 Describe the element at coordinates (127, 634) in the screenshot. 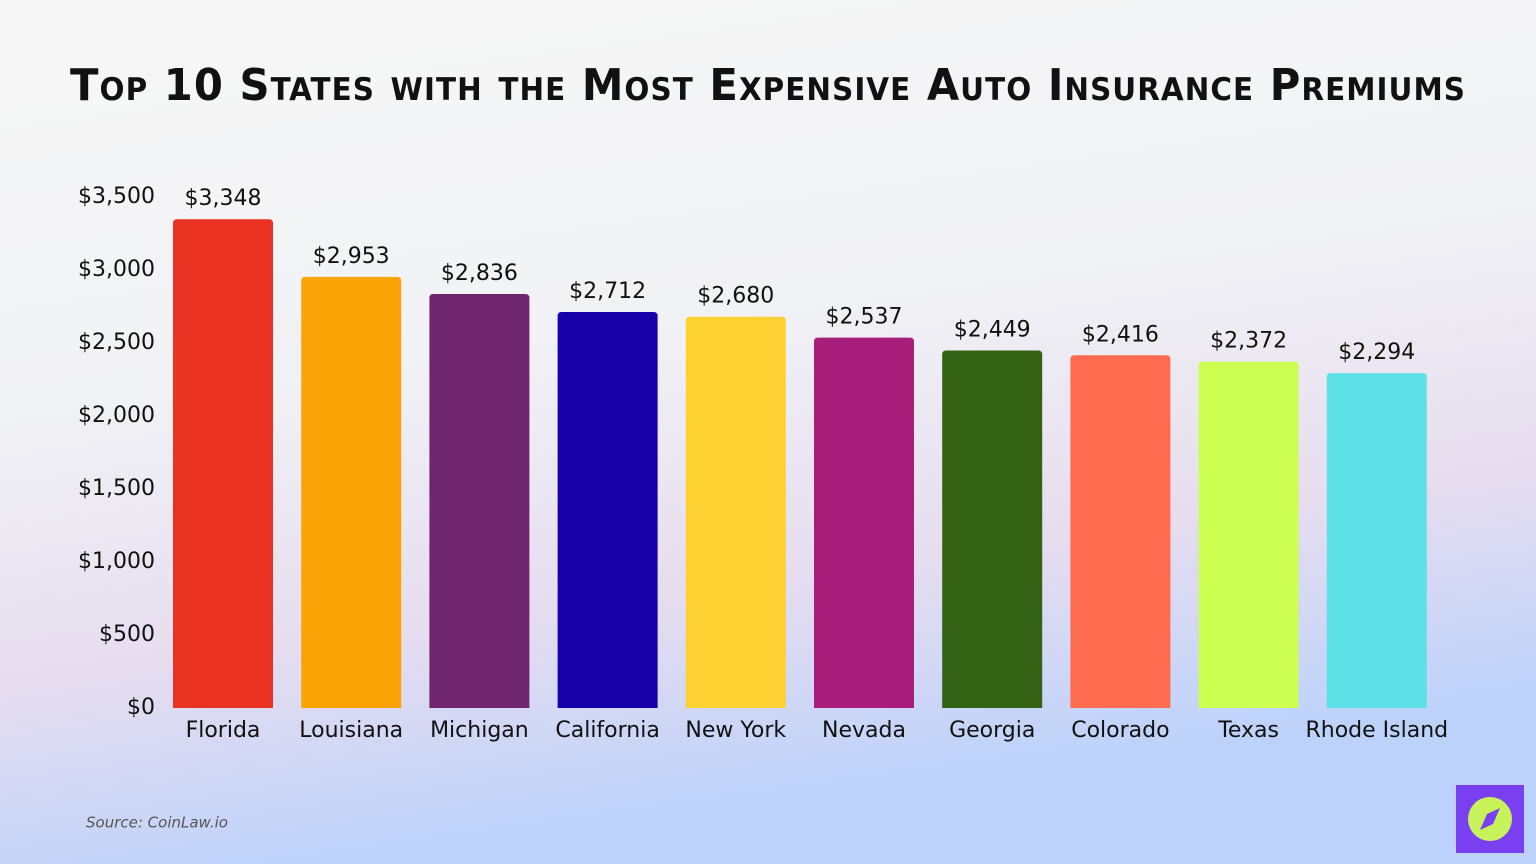

I see `y-tick-label: $500` at that location.